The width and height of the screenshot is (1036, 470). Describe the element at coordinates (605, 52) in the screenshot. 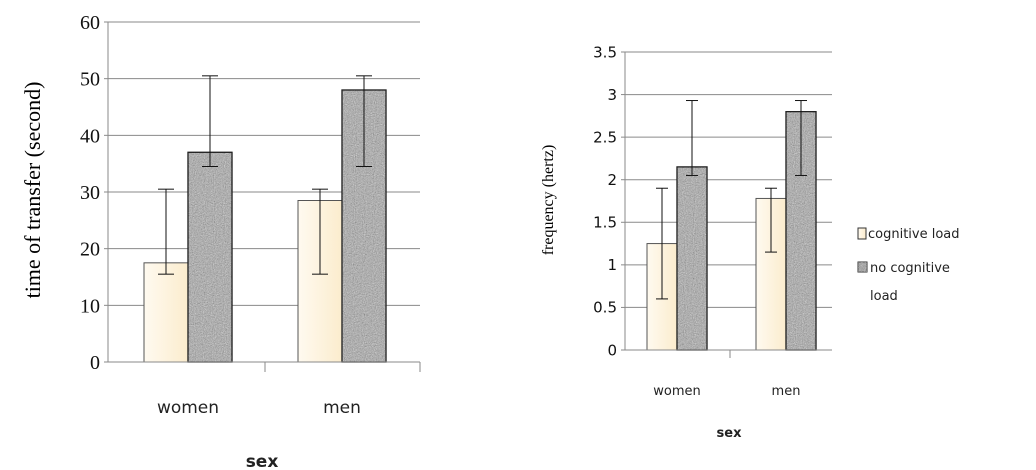

I see `right-y-tick-label: 3.5` at that location.